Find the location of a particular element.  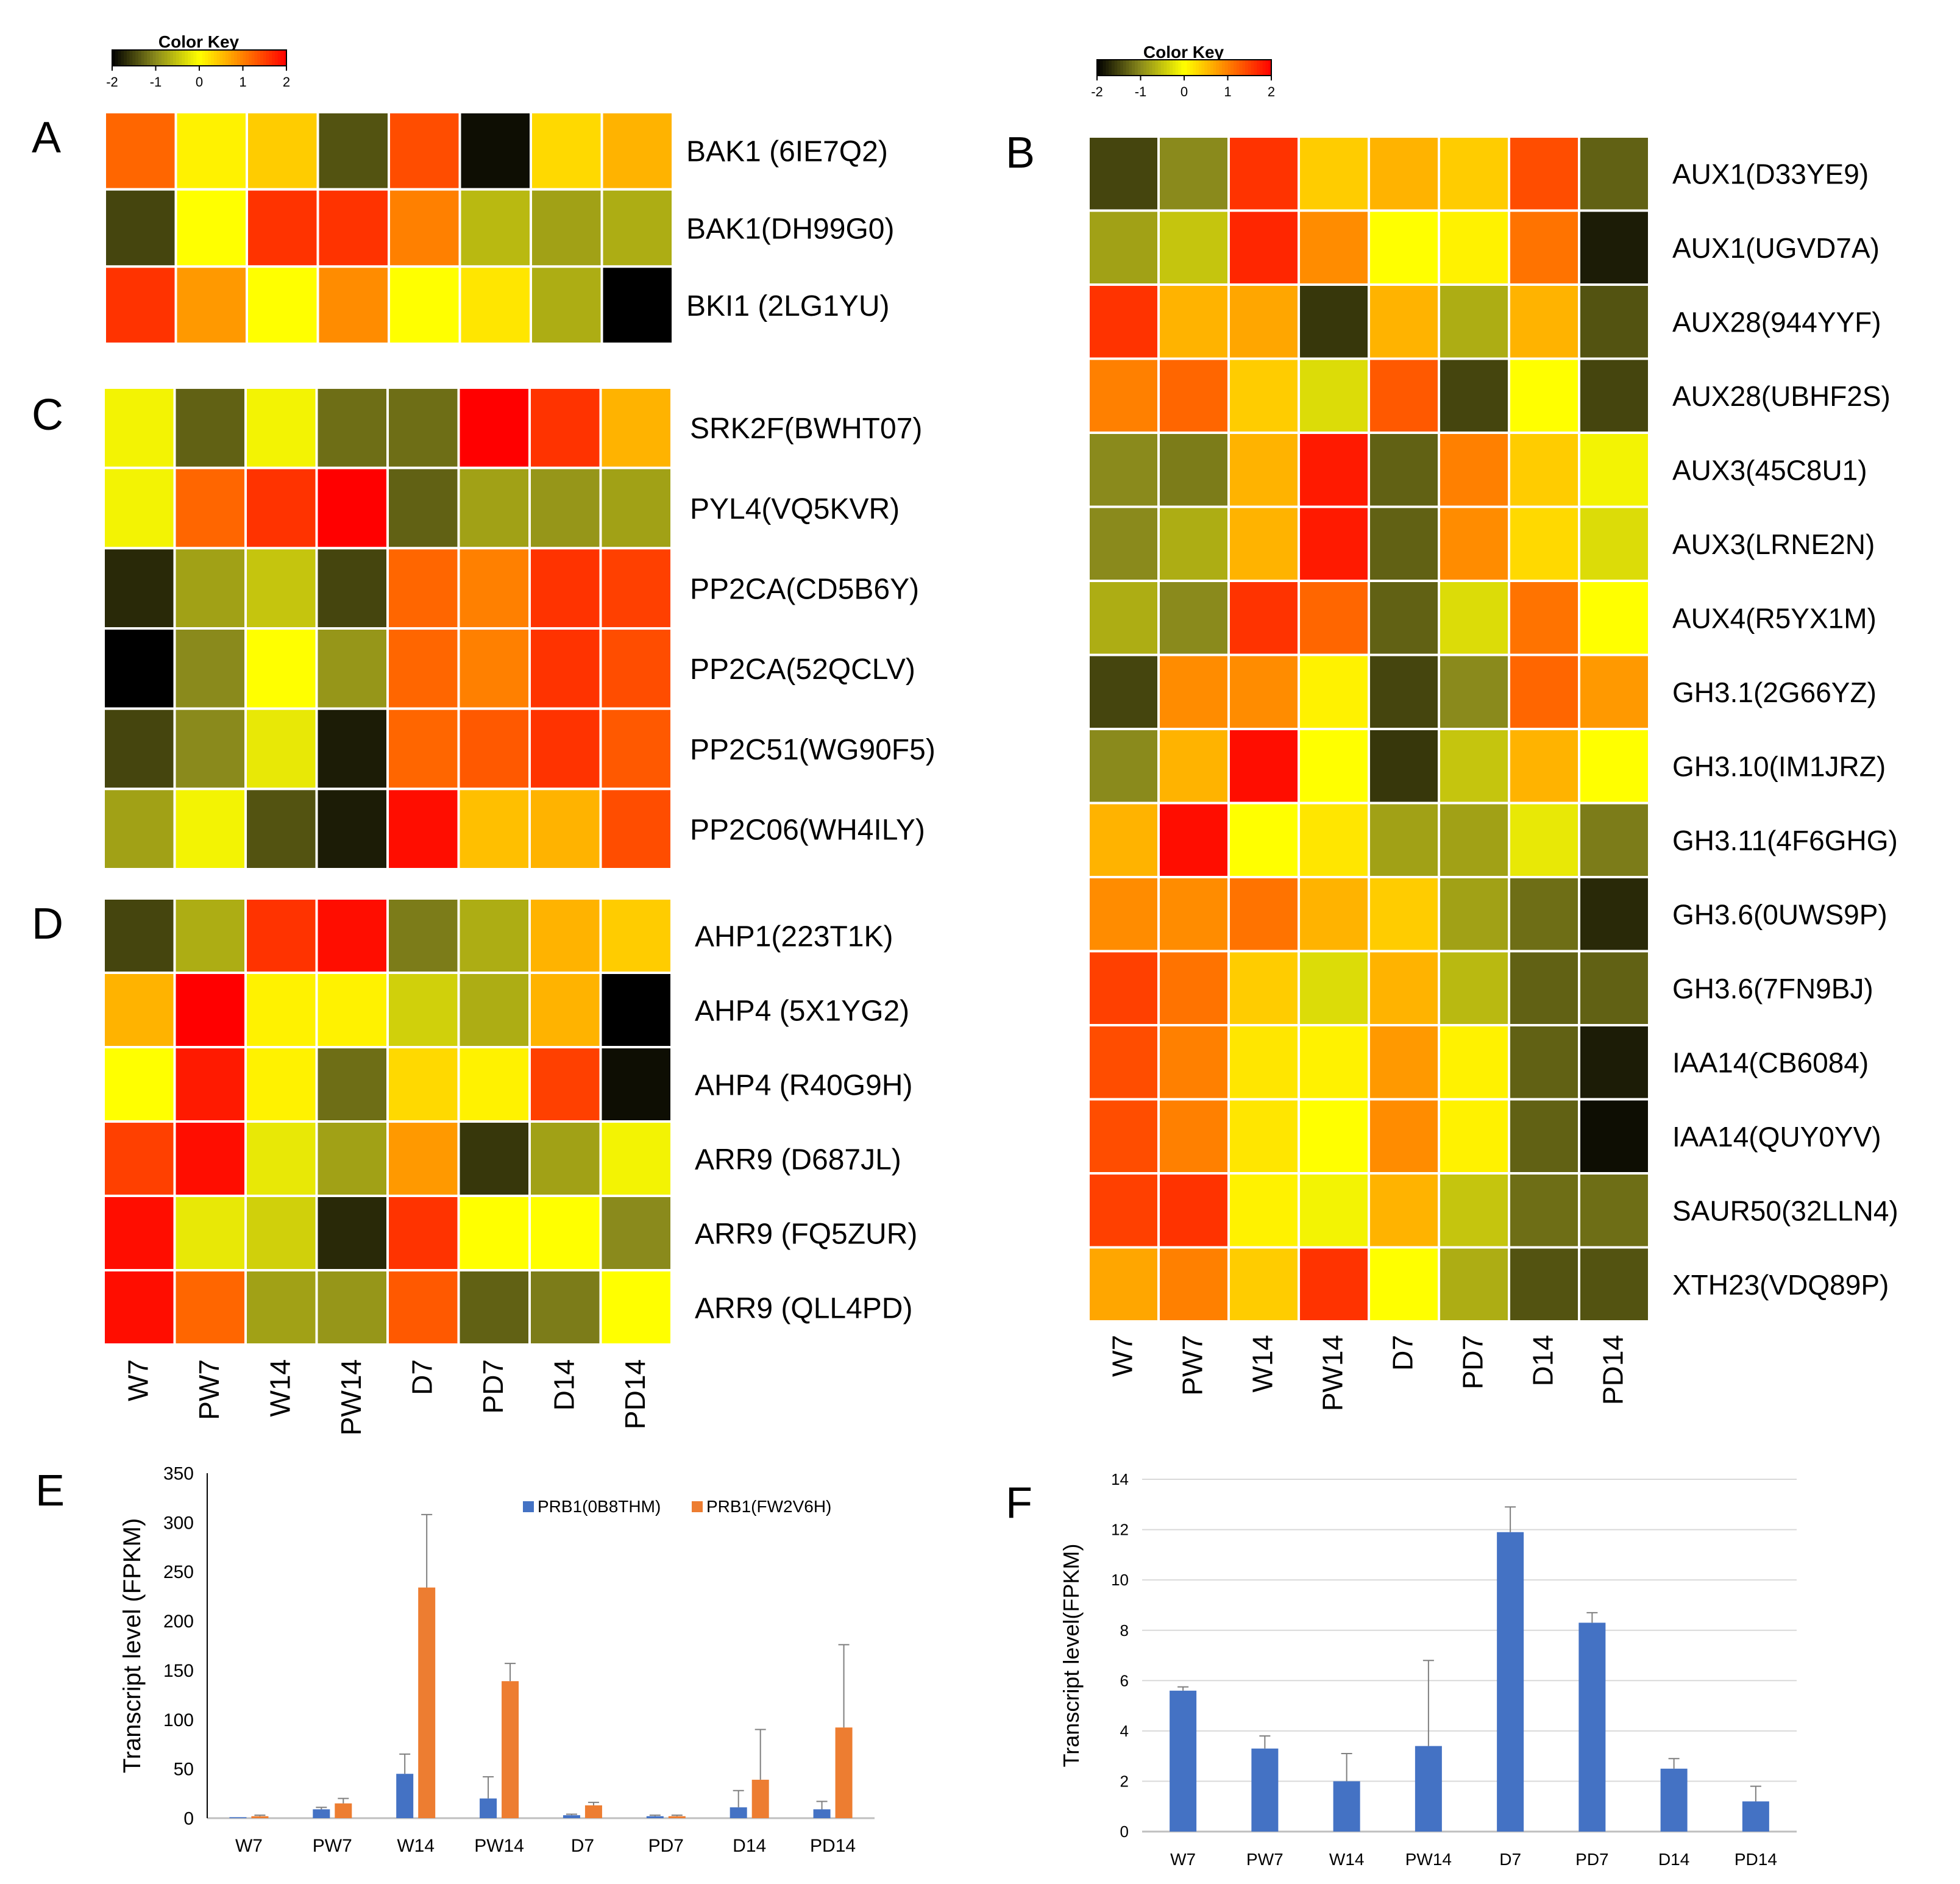

heatmap-column-label: W7 is located at coordinates (1122, 1356).